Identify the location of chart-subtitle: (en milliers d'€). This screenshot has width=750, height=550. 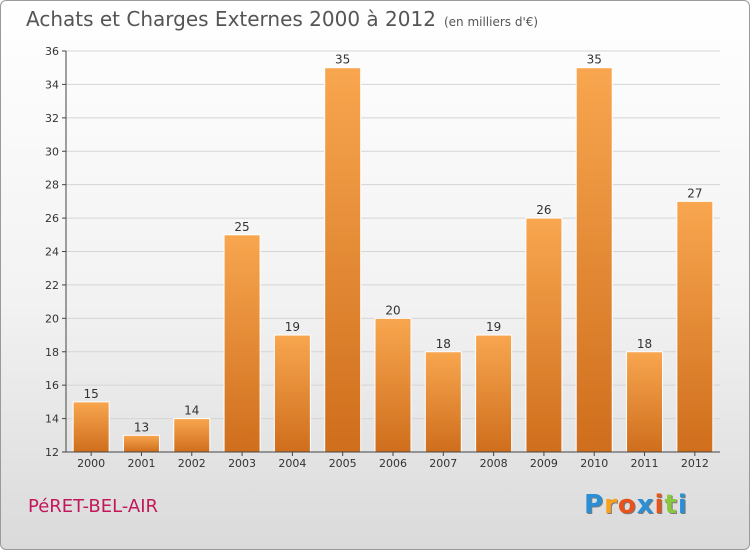
(491, 22).